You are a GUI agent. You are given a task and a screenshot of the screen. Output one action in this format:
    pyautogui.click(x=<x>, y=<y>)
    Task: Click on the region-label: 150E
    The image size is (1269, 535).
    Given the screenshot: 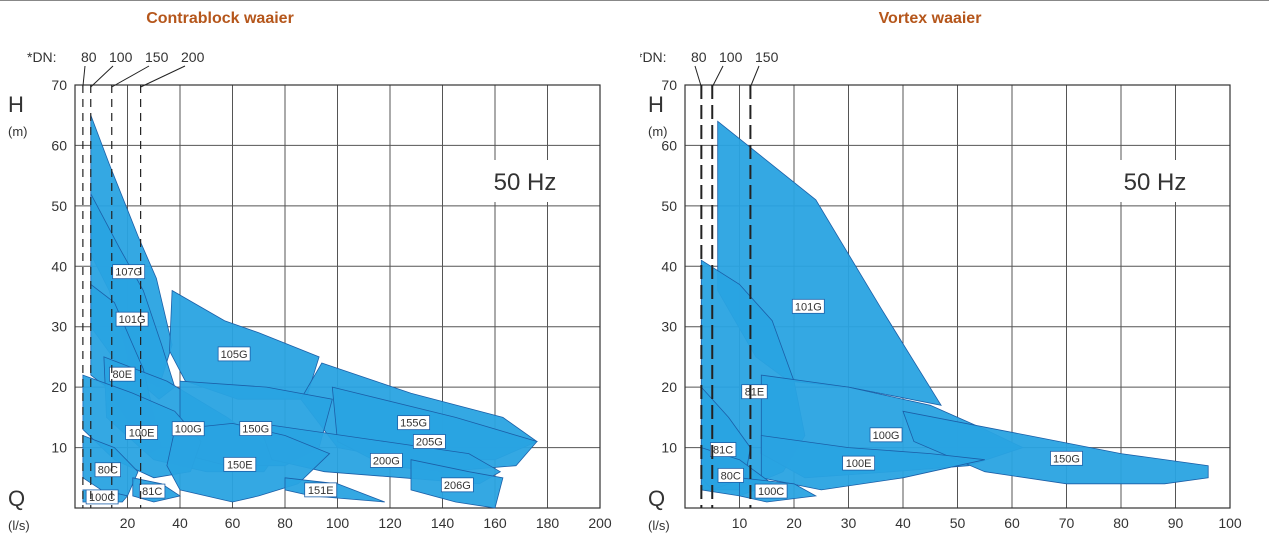 What is the action you would take?
    pyautogui.click(x=240, y=465)
    